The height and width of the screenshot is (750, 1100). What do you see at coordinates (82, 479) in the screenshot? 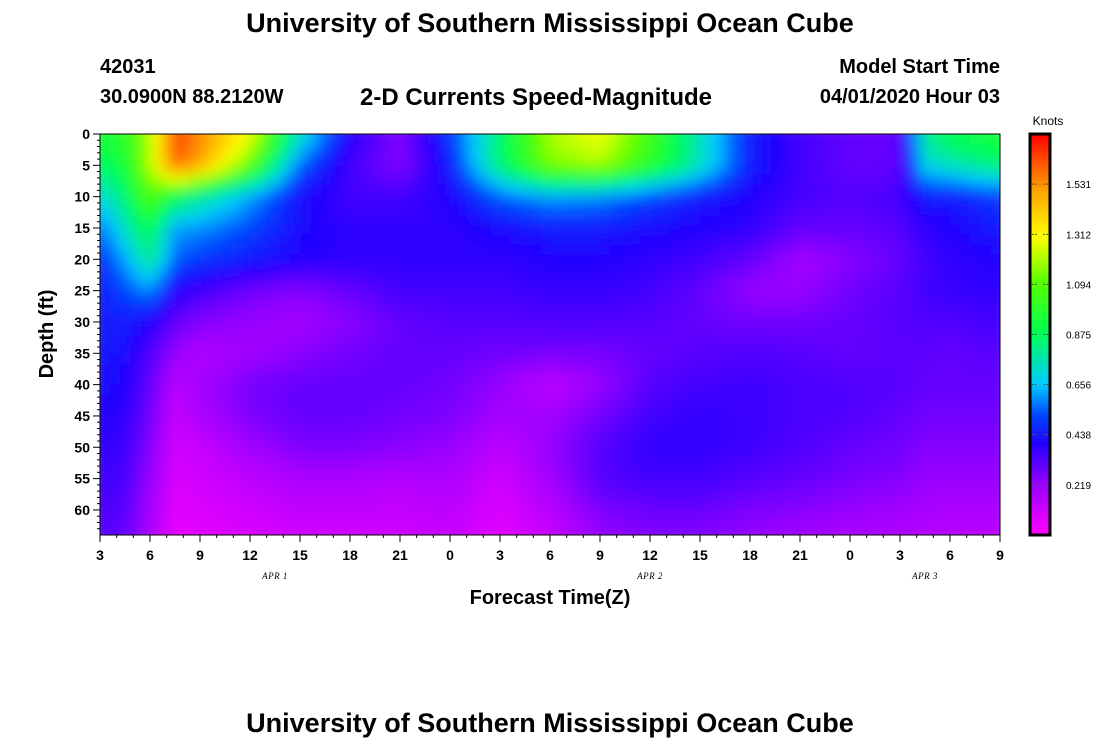
I see `y-tick-label: 55` at bounding box center [82, 479].